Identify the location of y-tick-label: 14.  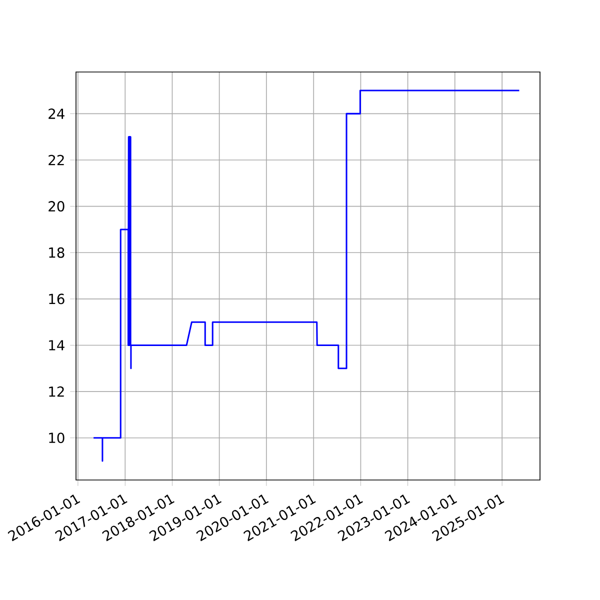
(56, 345).